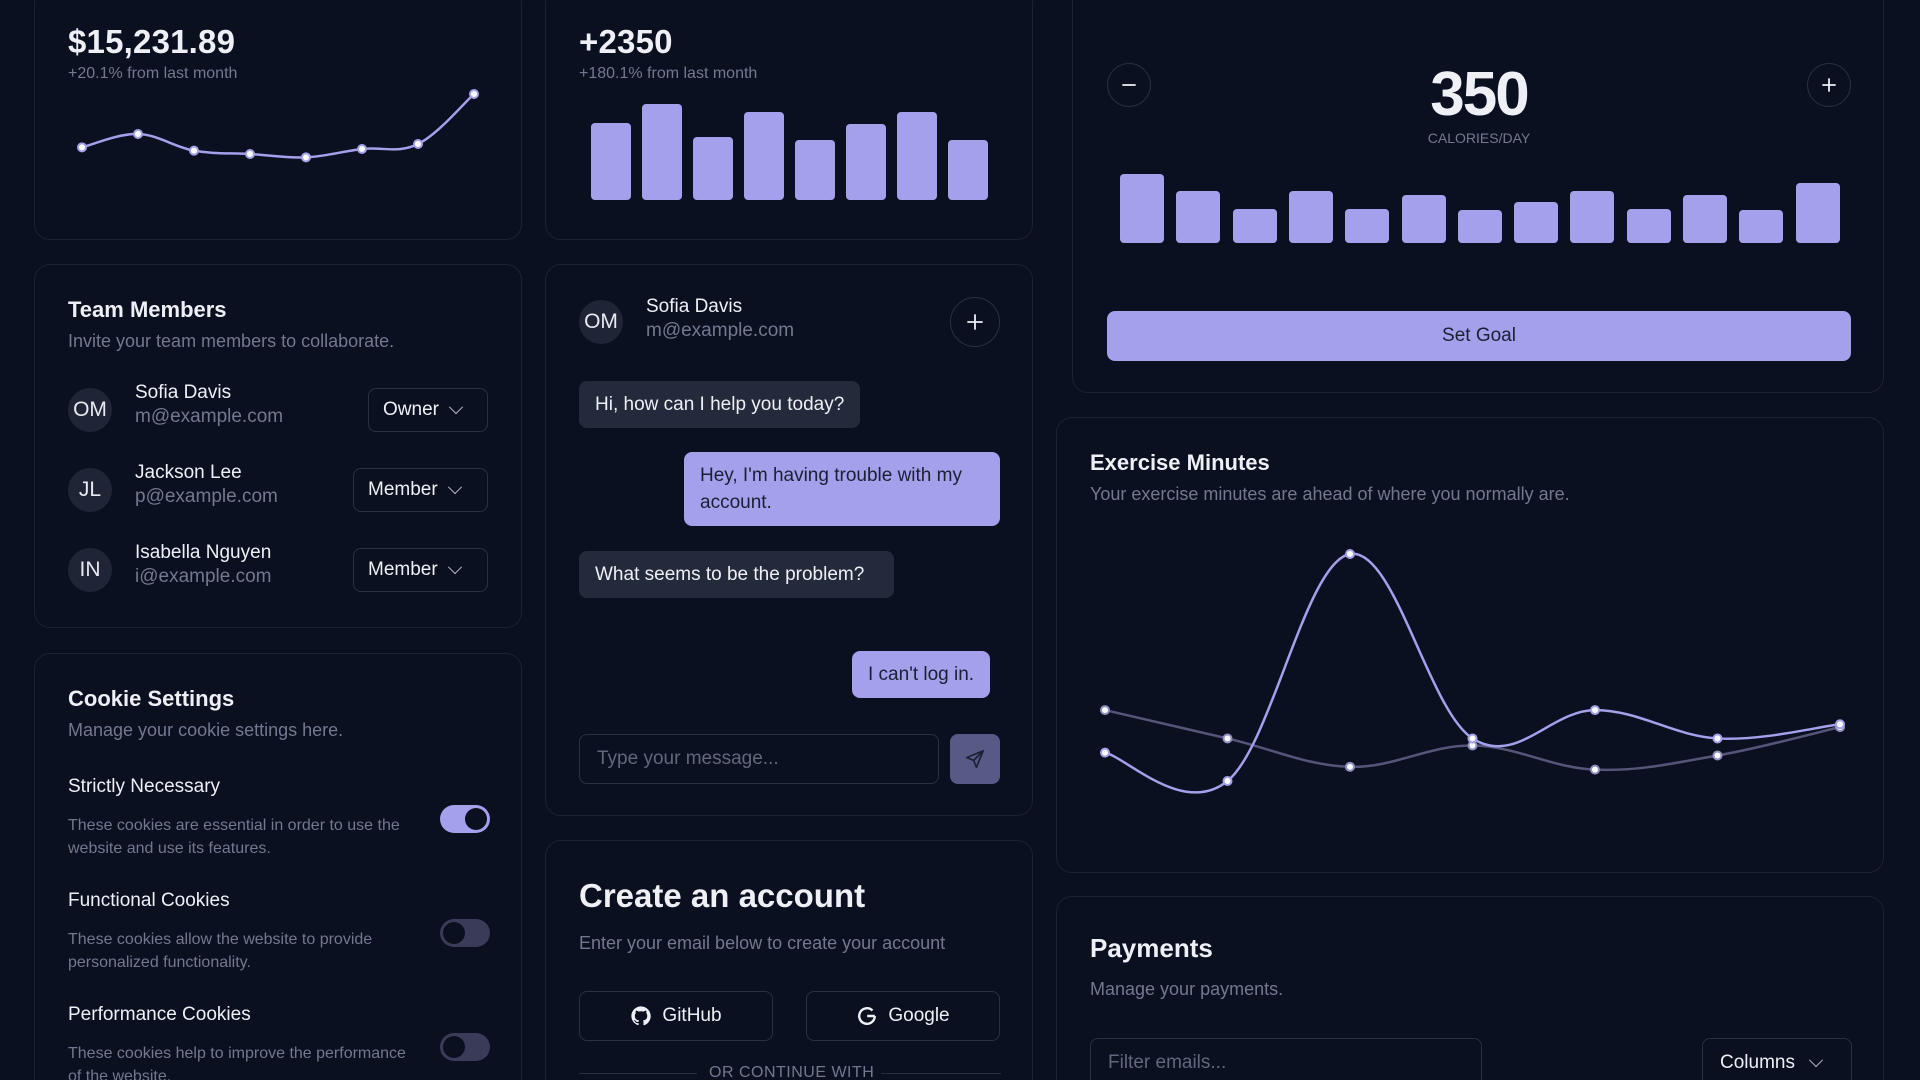 This screenshot has height=1080, width=1920. Describe the element at coordinates (428, 410) in the screenshot. I see `role-select: Owner` at that location.